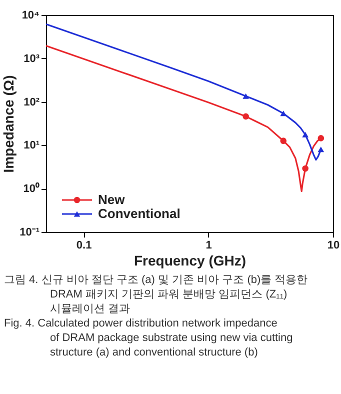 This screenshot has height=394, width=341. Describe the element at coordinates (209, 246) in the screenshot. I see `x-tick-label: 1` at that location.